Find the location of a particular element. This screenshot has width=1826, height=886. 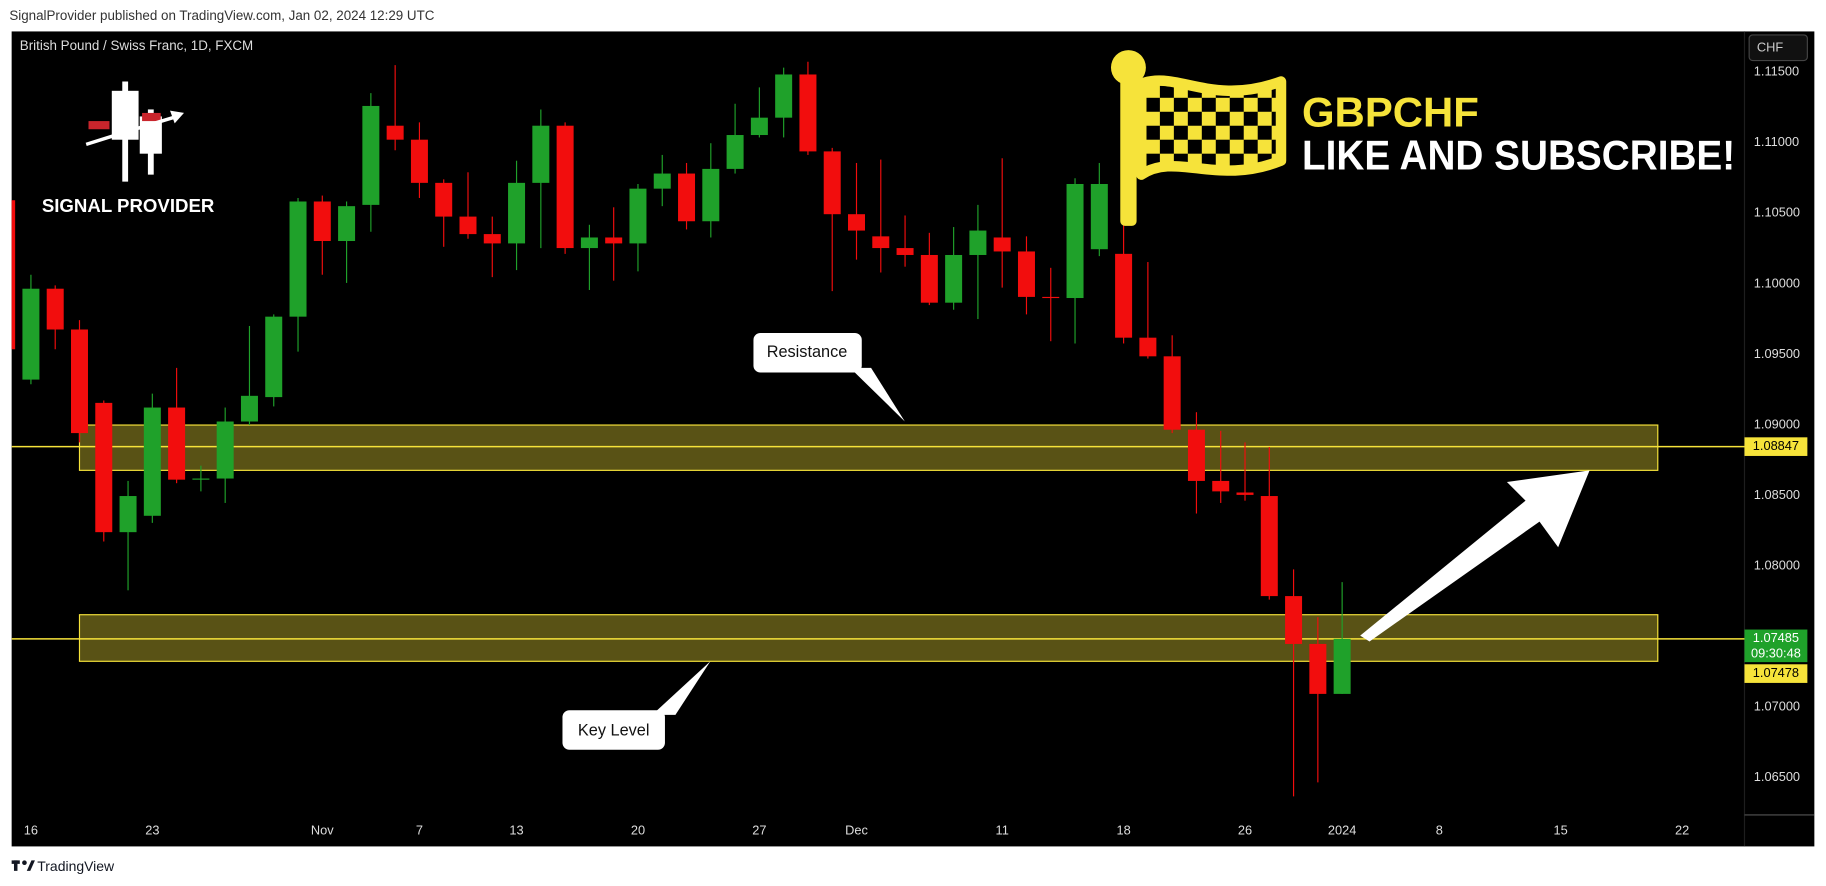

resistance-label: Resistance is located at coordinates (807, 352).